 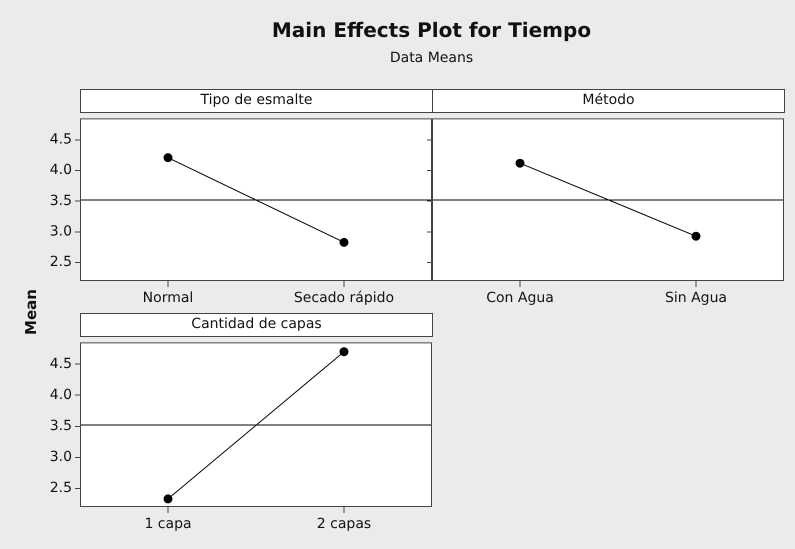 What do you see at coordinates (431, 30) in the screenshot?
I see `chart-title: Main Effects Plot for Tiempo` at bounding box center [431, 30].